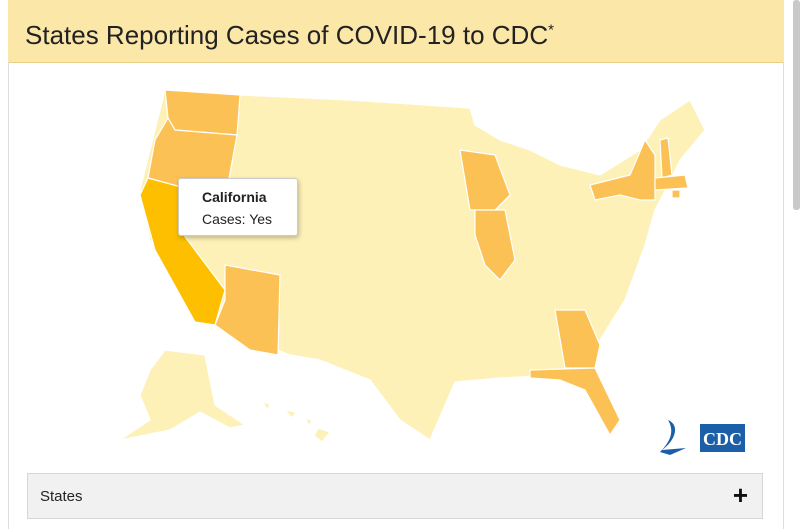 Image resolution: width=800 pixels, height=532 pixels. Describe the element at coordinates (673, 437) in the screenshot. I see `hhs-eagle` at that location.